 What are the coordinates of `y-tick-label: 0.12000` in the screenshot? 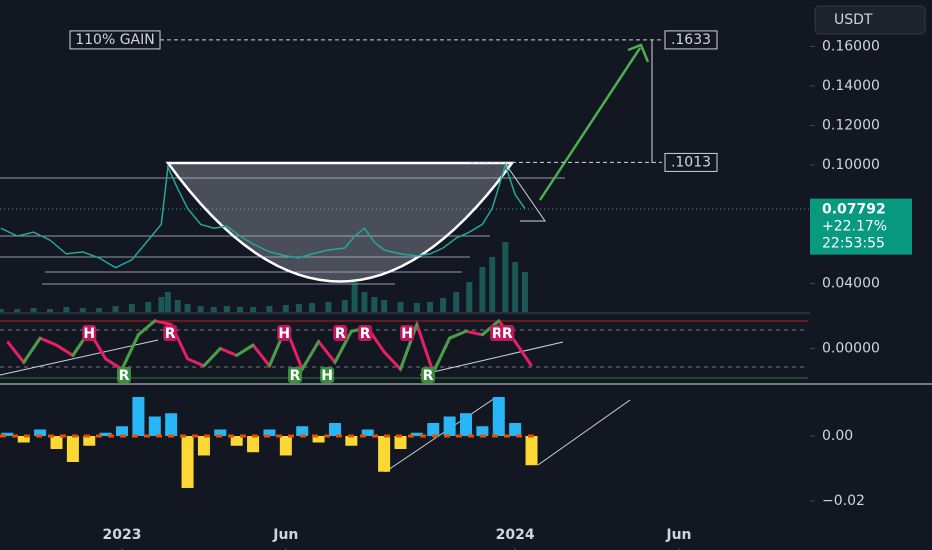 It's located at (851, 125).